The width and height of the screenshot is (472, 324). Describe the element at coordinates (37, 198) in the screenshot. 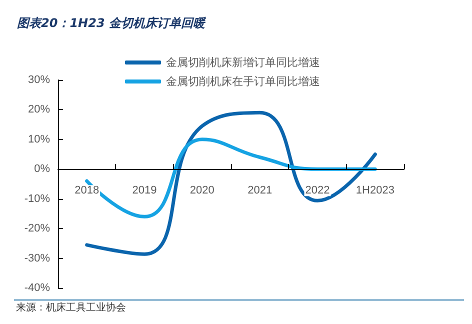

I see `y-tick-label: -10%` at that location.